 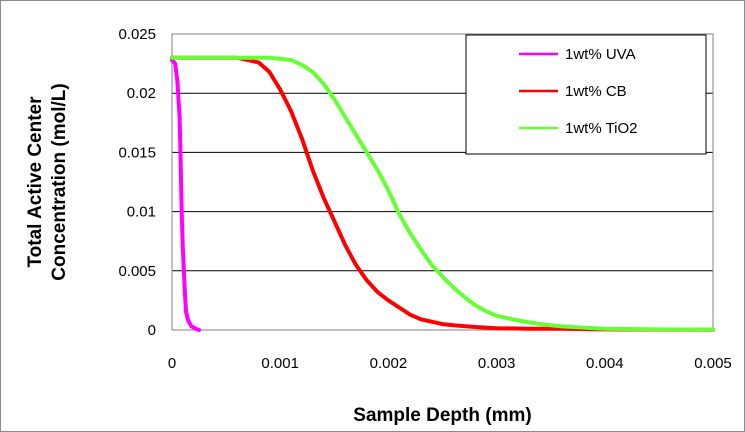 I want to click on x-tick-label: 0, so click(x=172, y=363).